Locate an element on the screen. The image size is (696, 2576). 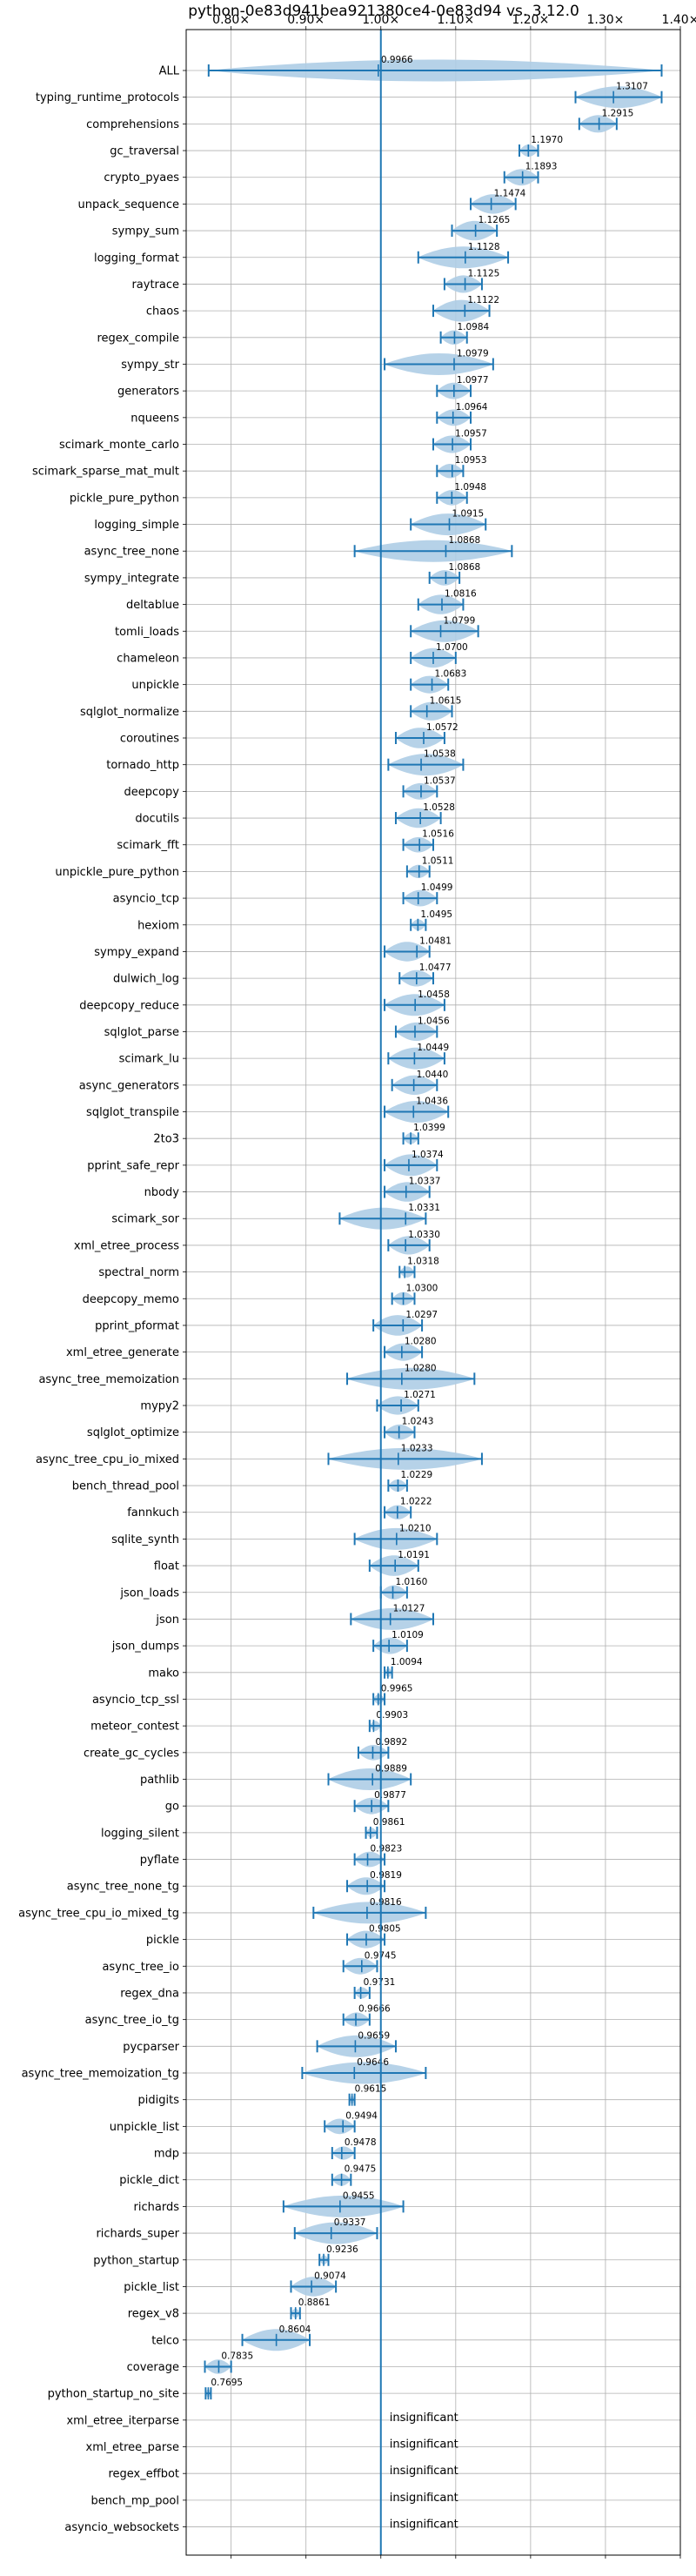
benchmark-name: dulwich_log is located at coordinates (146, 980).